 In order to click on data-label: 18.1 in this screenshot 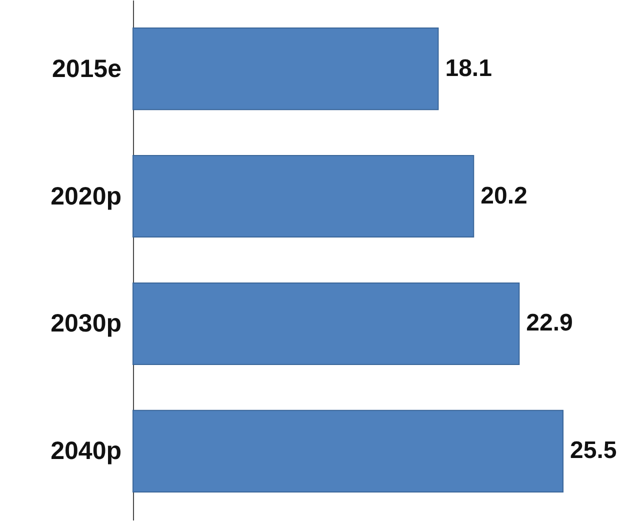, I will do `click(468, 68)`.